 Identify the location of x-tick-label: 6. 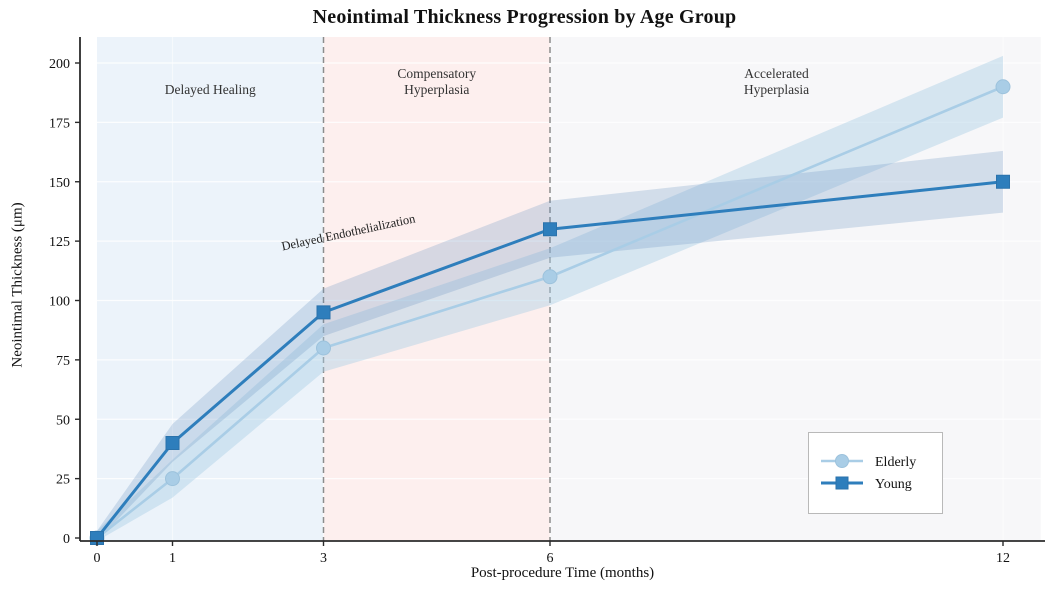
(550, 558).